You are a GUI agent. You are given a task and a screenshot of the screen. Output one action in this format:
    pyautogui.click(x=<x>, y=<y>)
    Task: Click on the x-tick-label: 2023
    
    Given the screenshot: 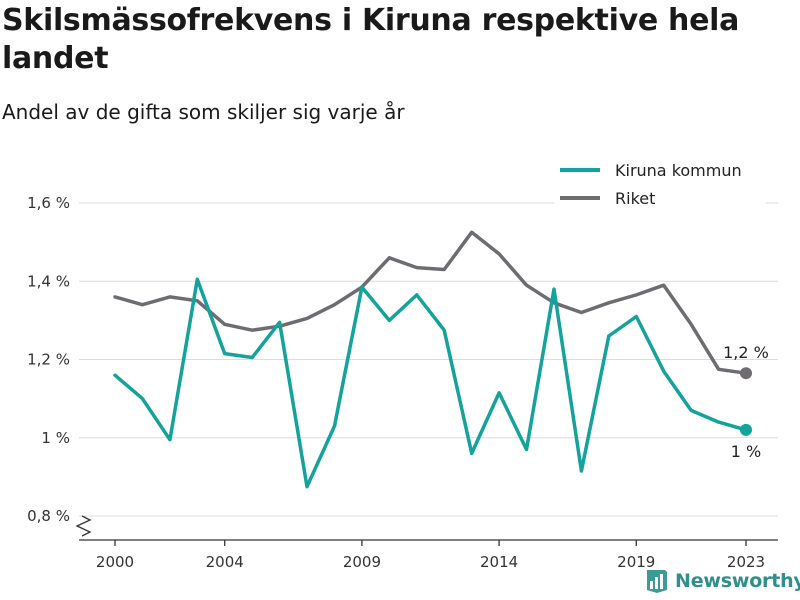 What is the action you would take?
    pyautogui.click(x=746, y=562)
    